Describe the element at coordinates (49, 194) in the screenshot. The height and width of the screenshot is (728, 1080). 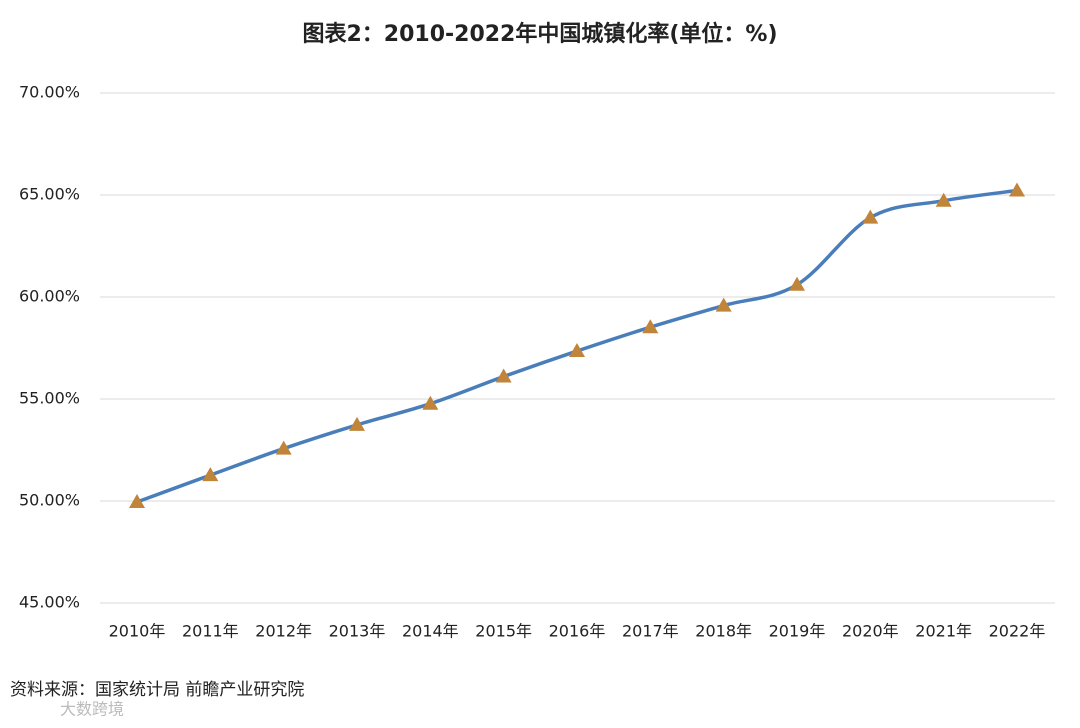
I see `y-tick-label: 65.00%` at that location.